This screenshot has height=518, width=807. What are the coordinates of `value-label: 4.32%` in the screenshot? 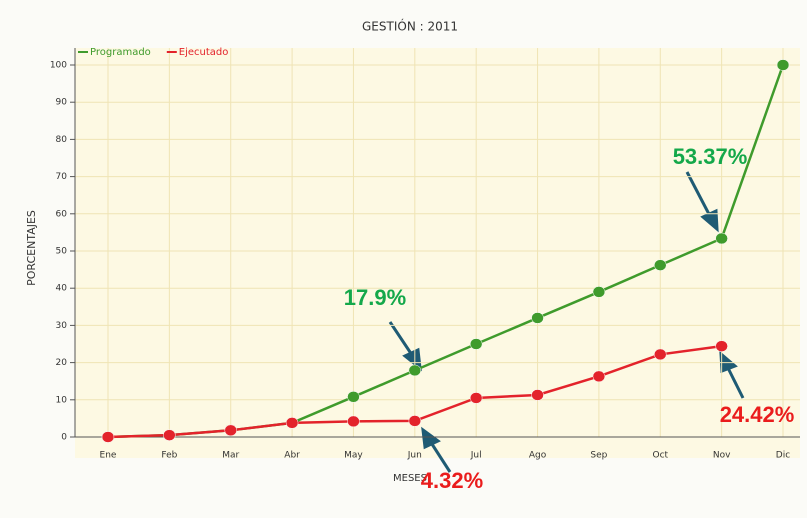 It's located at (452, 480).